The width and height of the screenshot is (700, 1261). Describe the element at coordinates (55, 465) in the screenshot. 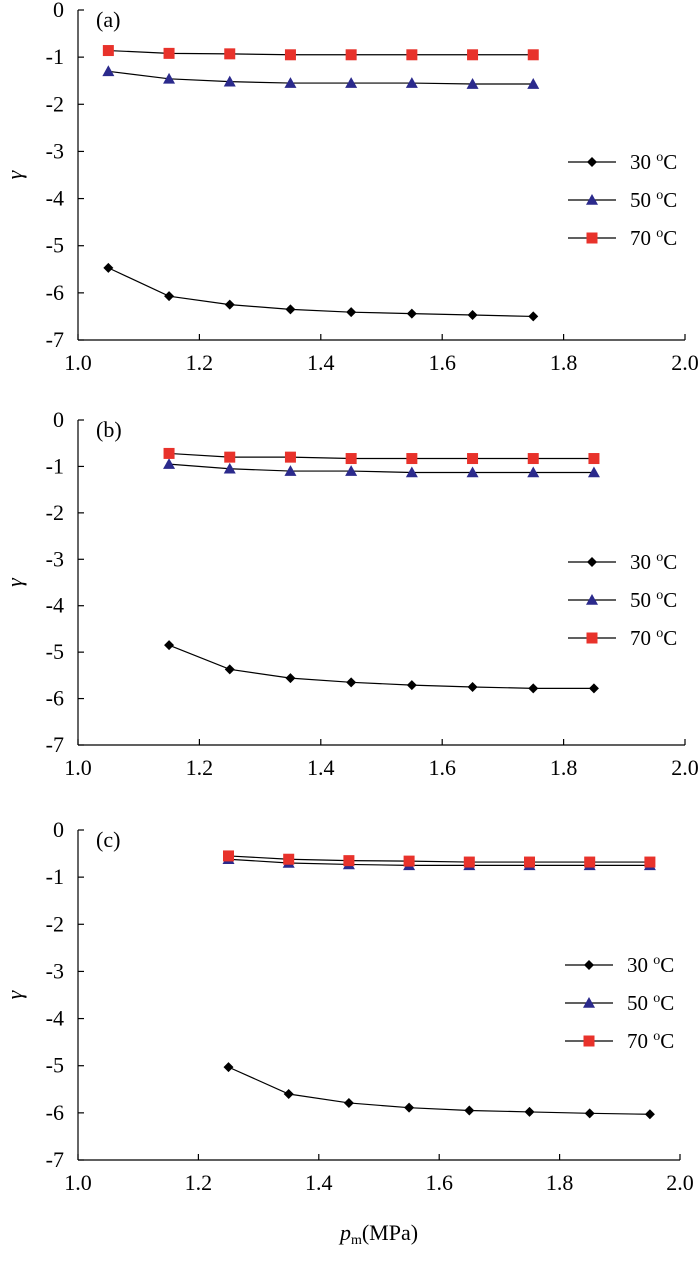

I see `y-tick-label: -1` at that location.